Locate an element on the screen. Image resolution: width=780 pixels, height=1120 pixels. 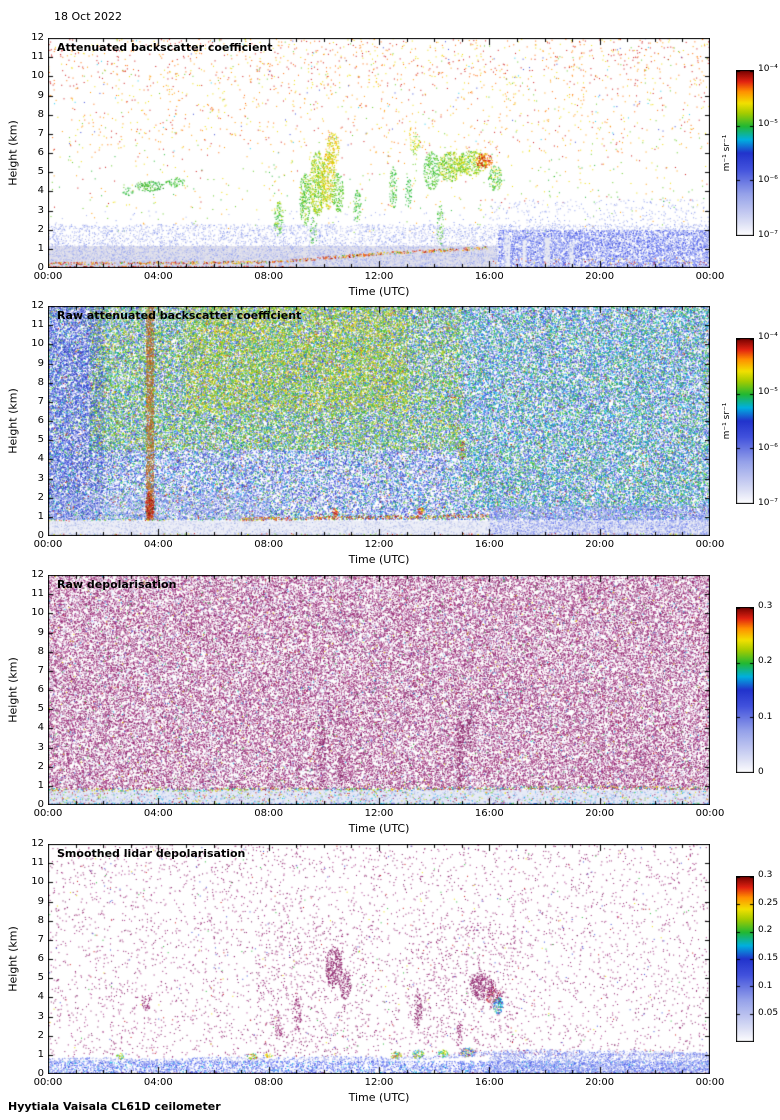
colorbar: 0.3 0.2 0.1 0 is located at coordinates (758, 689).